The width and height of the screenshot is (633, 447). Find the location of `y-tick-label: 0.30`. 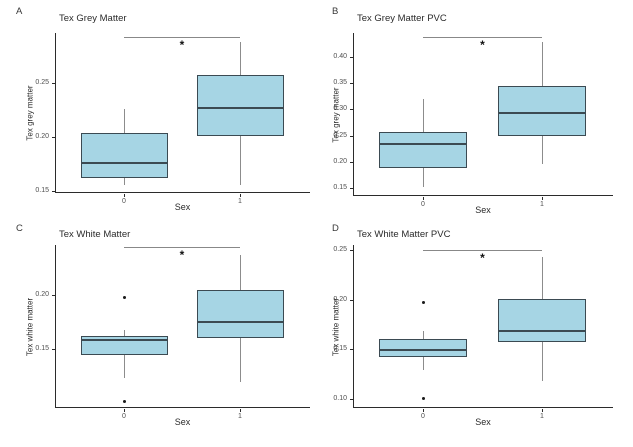

y-tick-label: 0.30 is located at coordinates (340, 109).